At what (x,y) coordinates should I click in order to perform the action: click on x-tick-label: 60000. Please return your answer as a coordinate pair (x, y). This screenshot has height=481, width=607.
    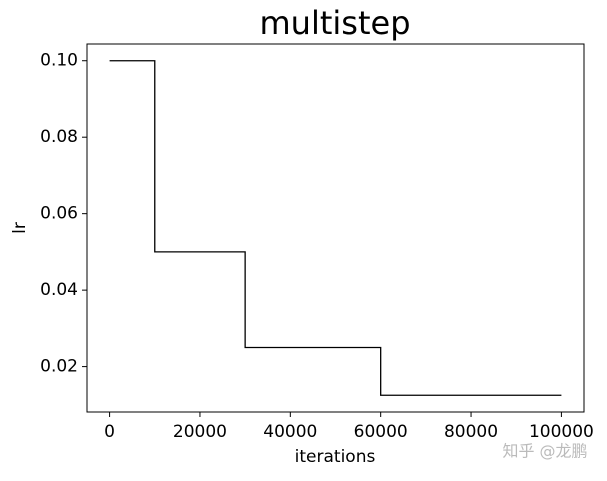
    Looking at the image, I should click on (381, 432).